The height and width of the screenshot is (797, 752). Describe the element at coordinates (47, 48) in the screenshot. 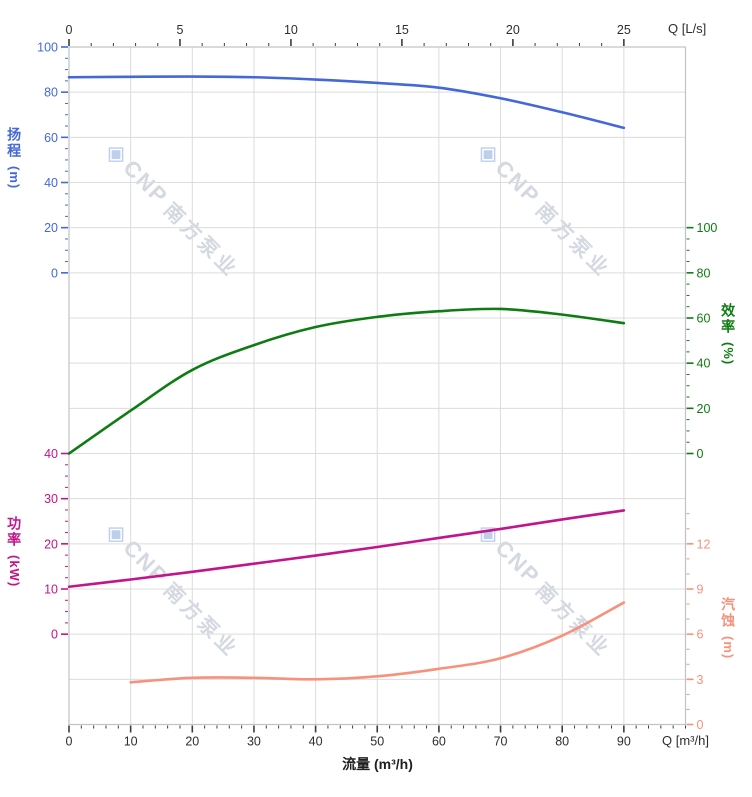

I see `head-tick-label: 100` at that location.